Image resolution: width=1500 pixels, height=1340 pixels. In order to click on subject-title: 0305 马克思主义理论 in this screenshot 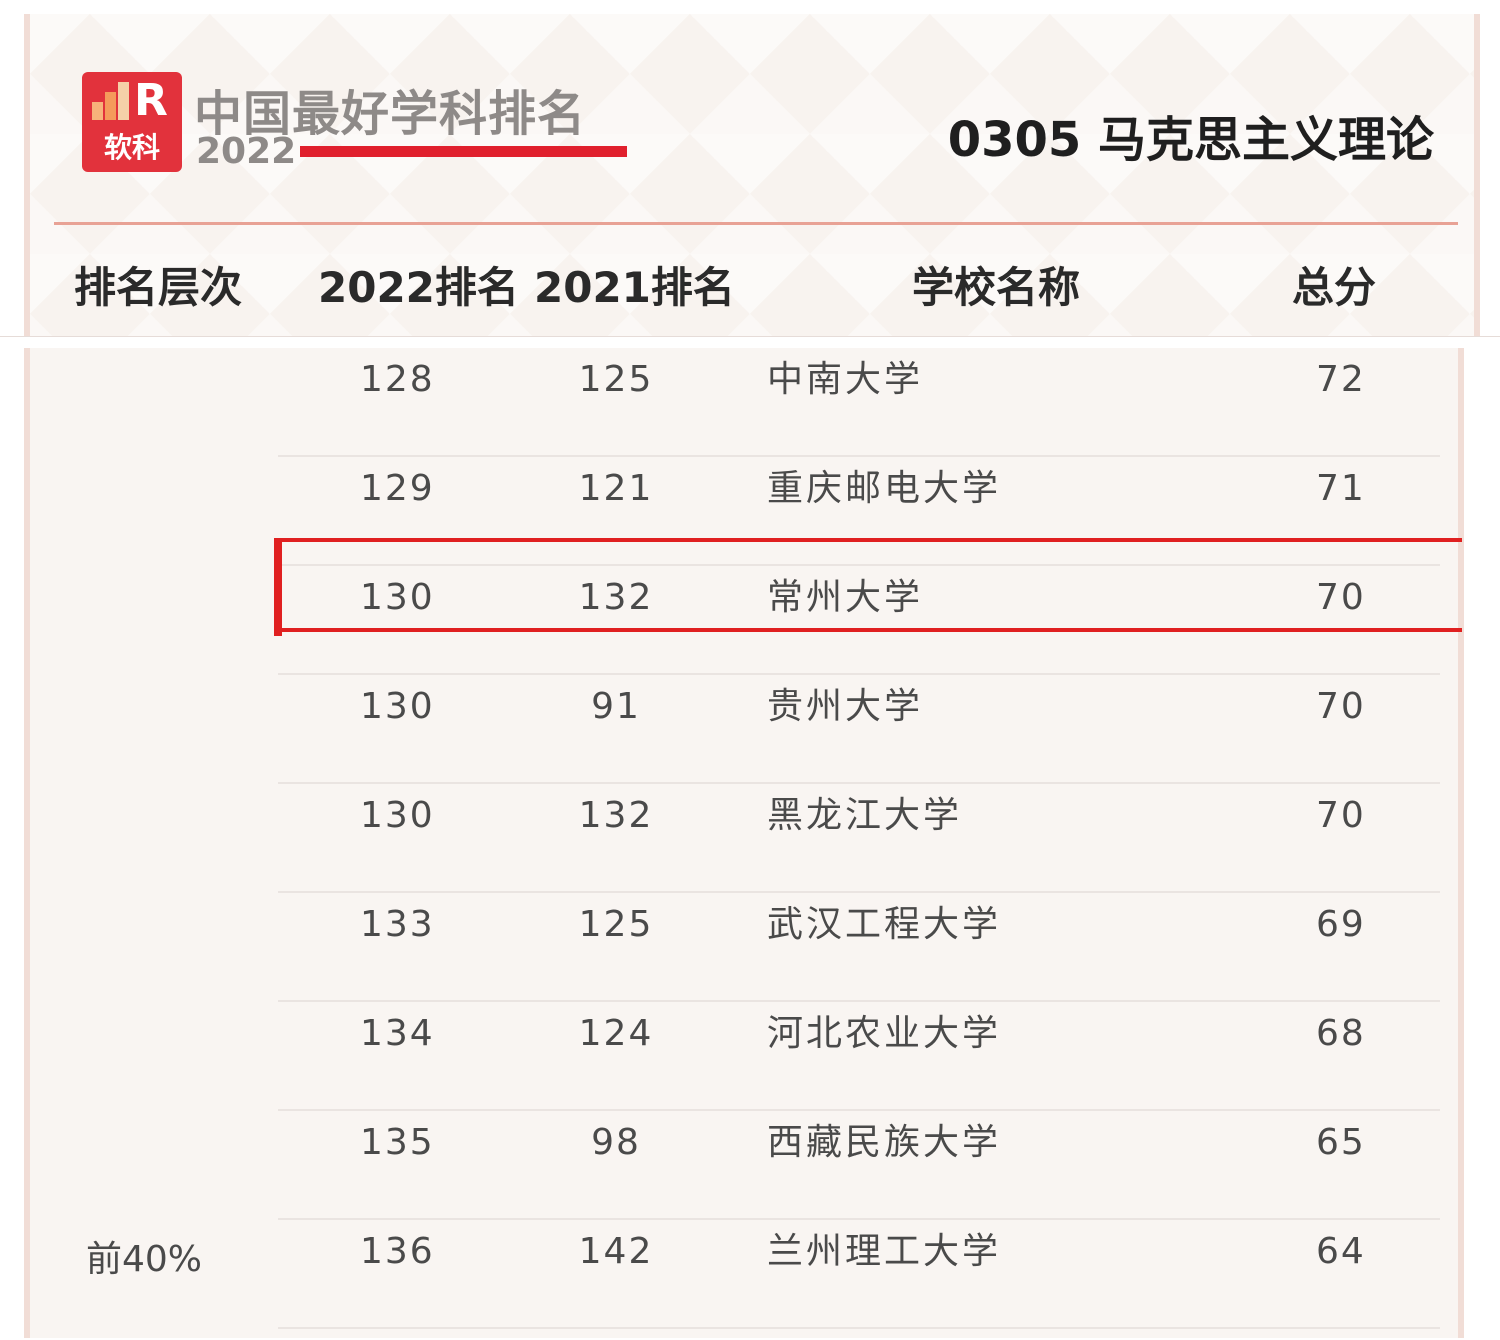, I will do `click(1190, 140)`.